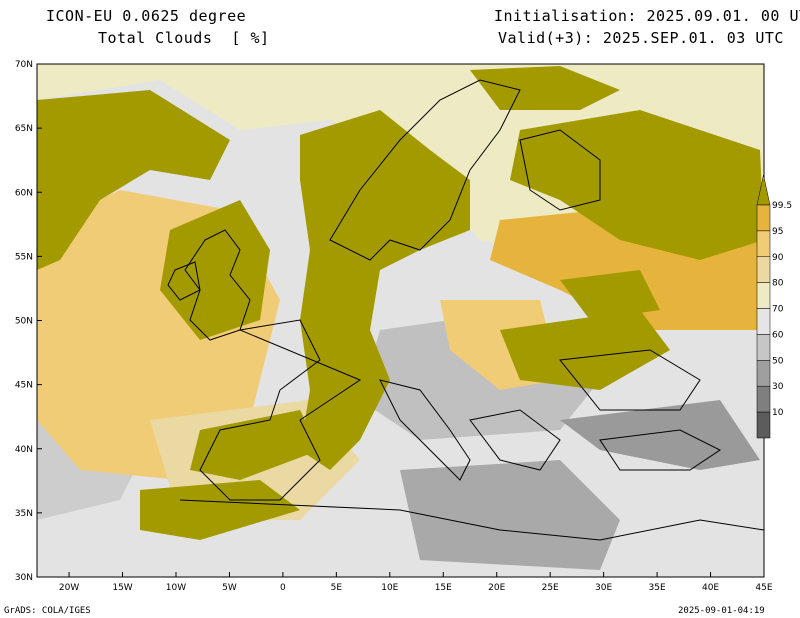 This screenshot has height=618, width=800. What do you see at coordinates (603, 588) in the screenshot?
I see `lon-tick-label: 30E` at bounding box center [603, 588].